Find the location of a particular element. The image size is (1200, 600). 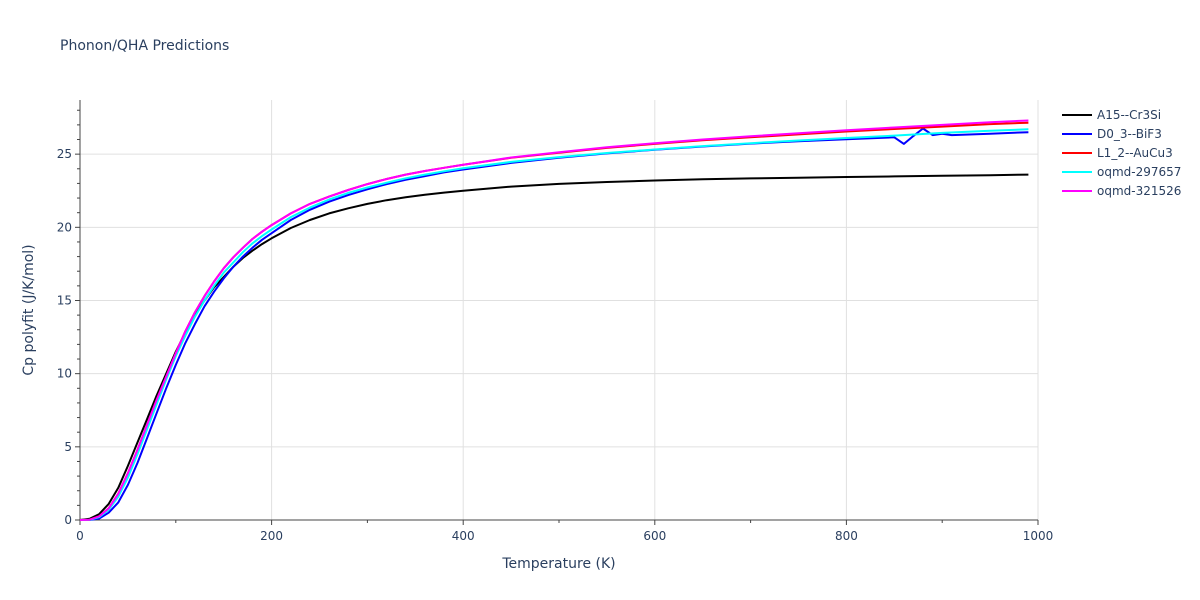

x-tick-label: 800 is located at coordinates (846, 536).